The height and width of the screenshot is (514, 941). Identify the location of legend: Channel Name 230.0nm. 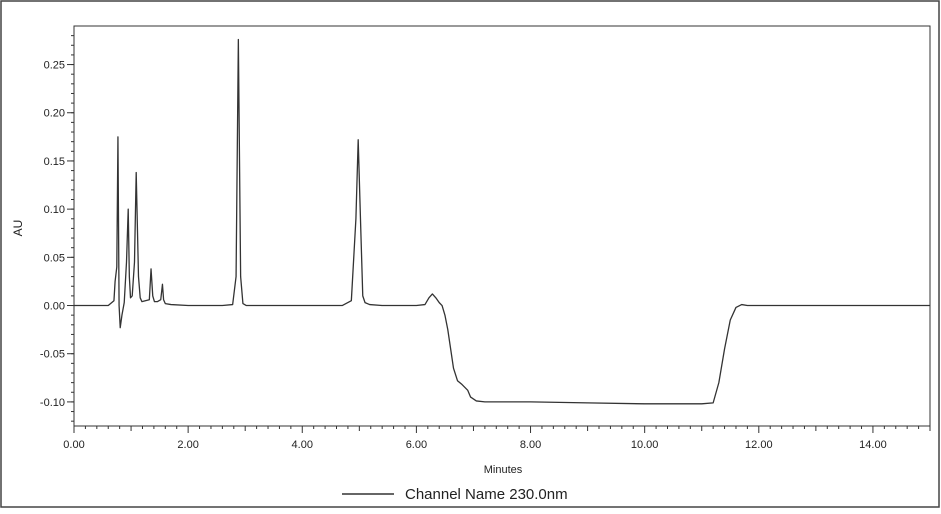
(455, 494).